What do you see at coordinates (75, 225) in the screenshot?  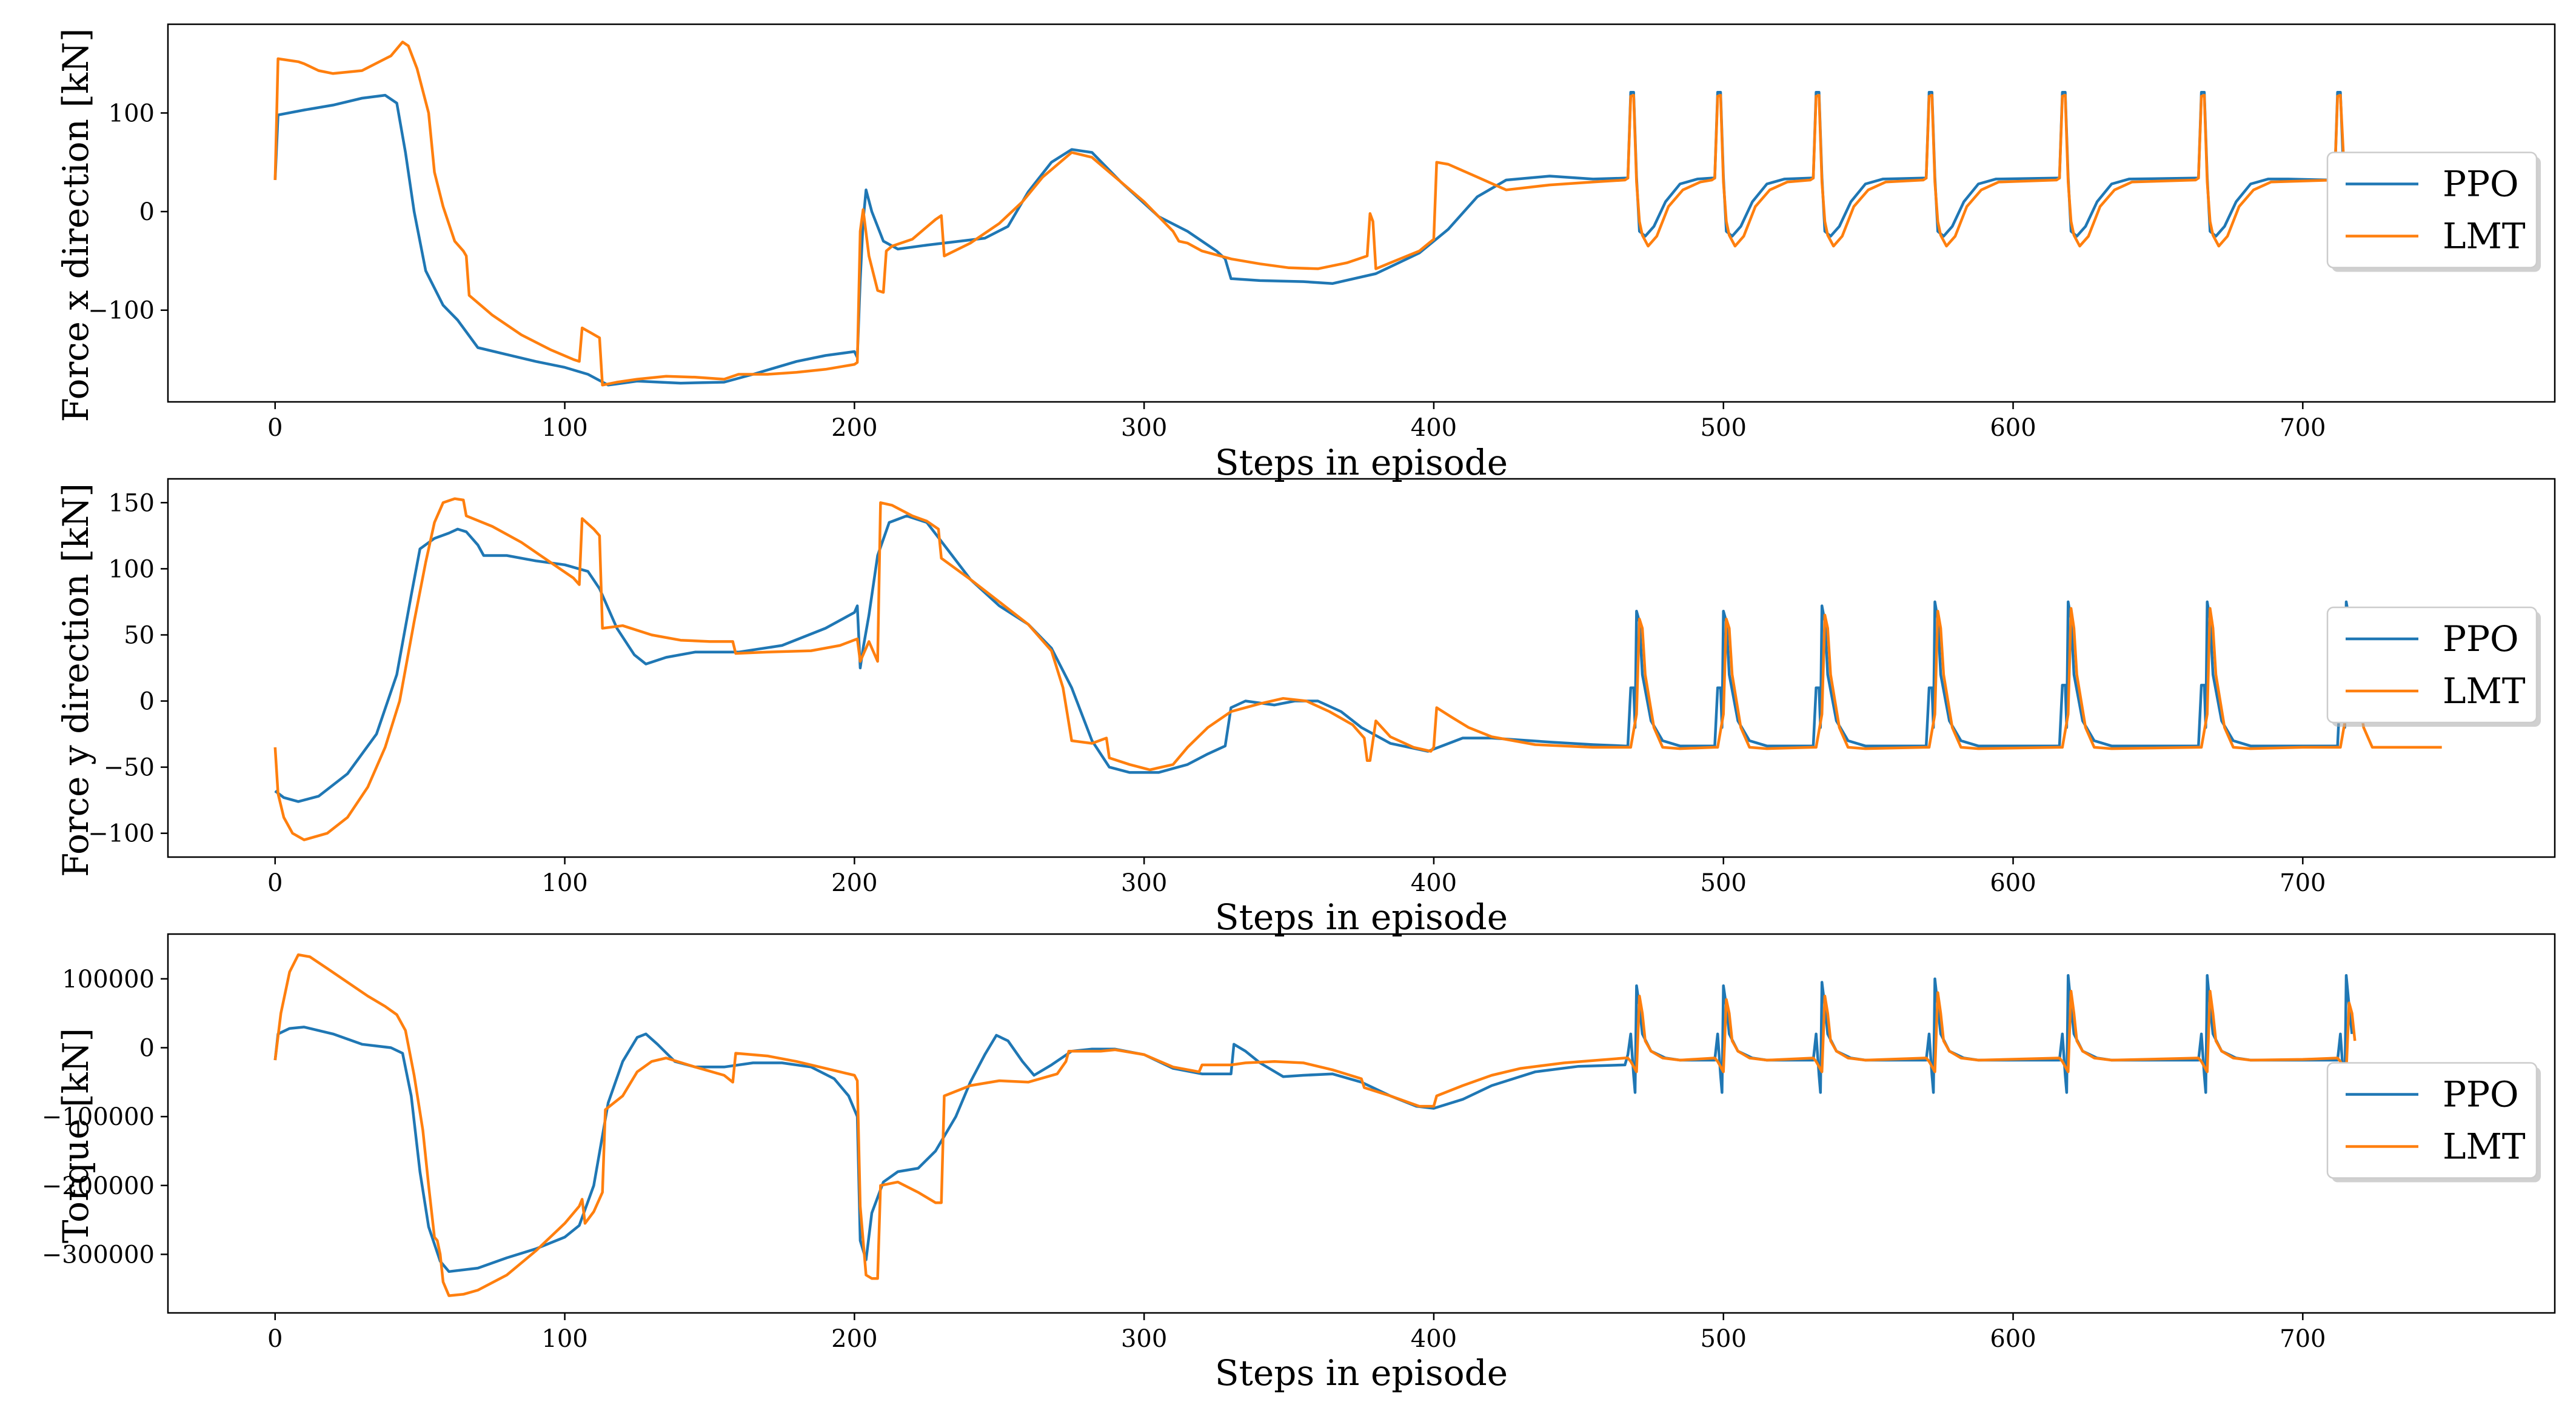 I see `y-axis-label: Force x direction [kN]` at bounding box center [75, 225].